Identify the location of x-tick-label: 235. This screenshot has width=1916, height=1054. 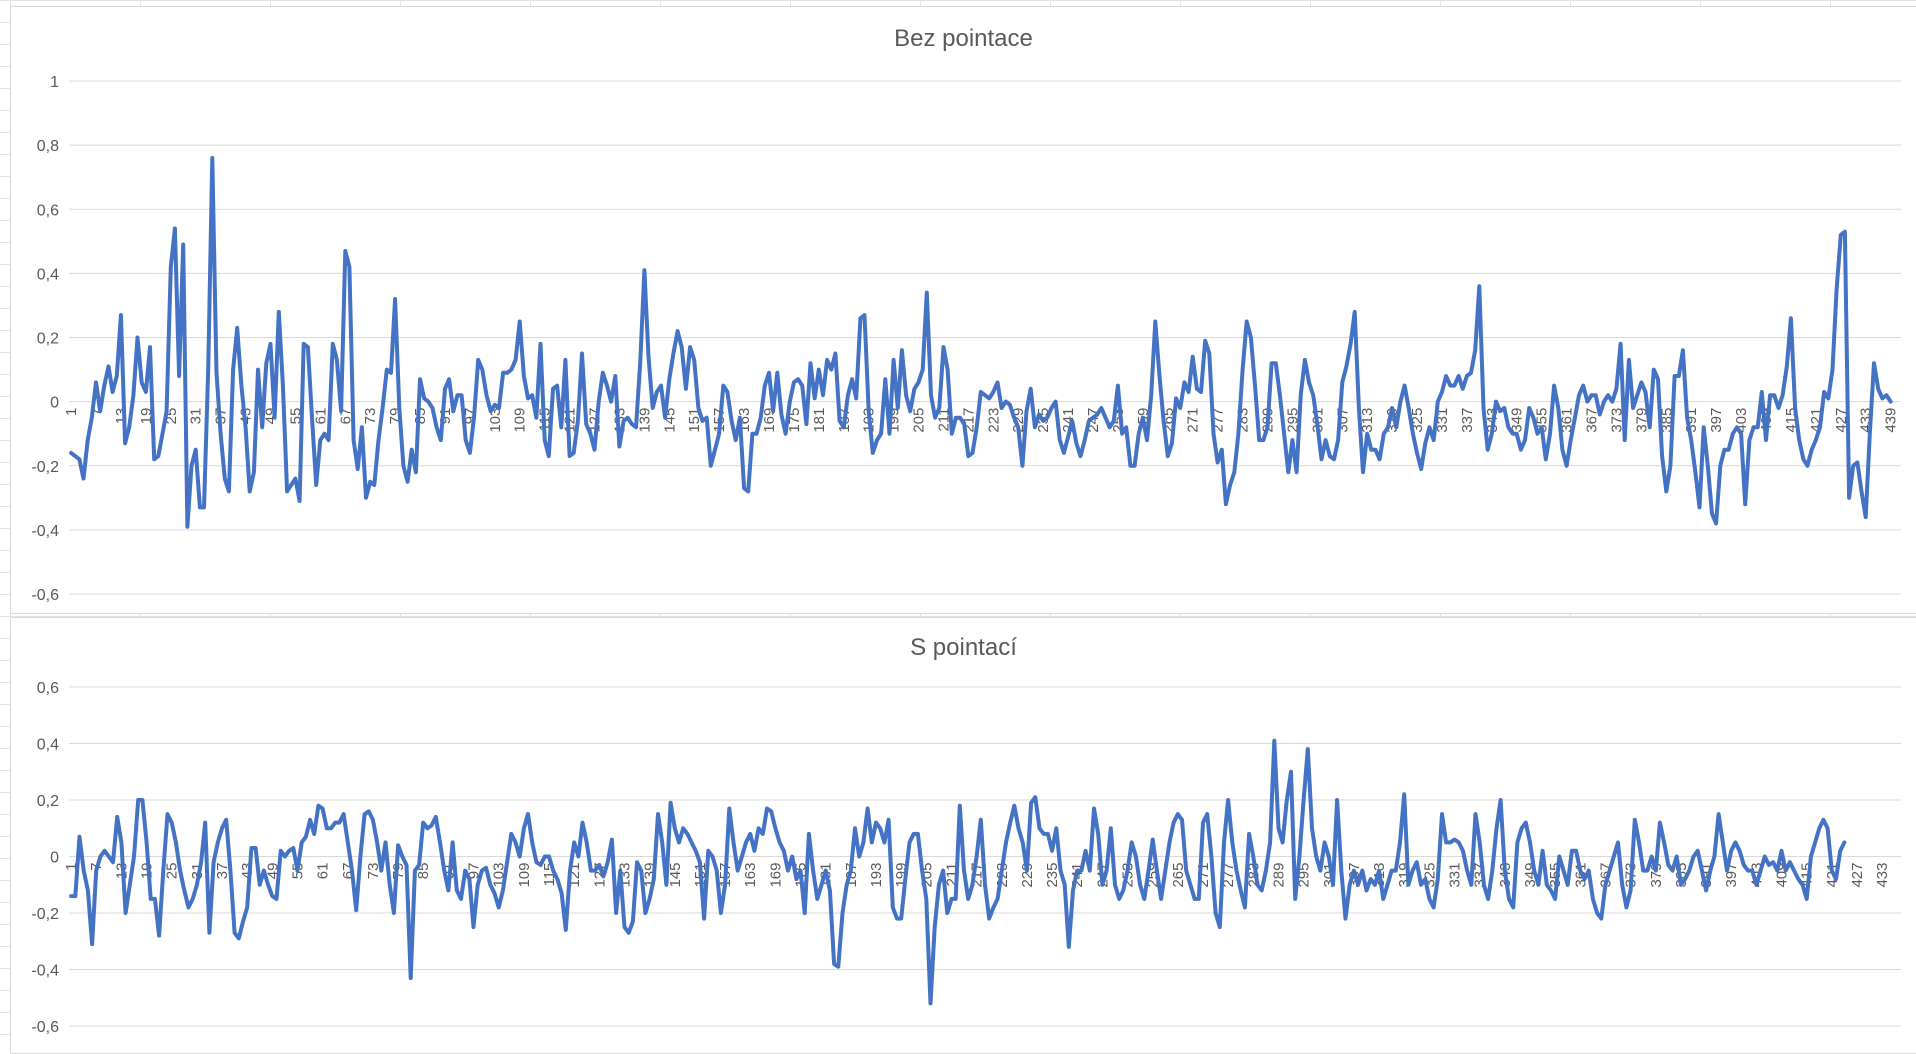
(1052, 875).